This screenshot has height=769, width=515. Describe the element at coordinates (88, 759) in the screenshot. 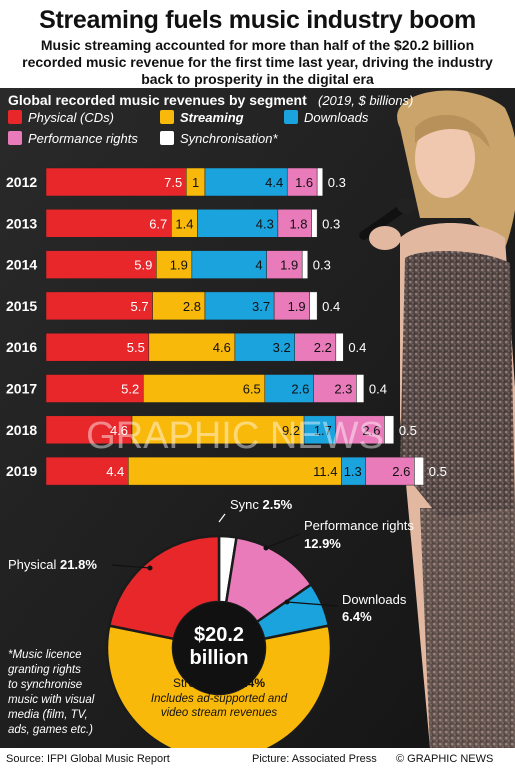

I see `source-credit: Source: IFPI Global Music Report` at that location.